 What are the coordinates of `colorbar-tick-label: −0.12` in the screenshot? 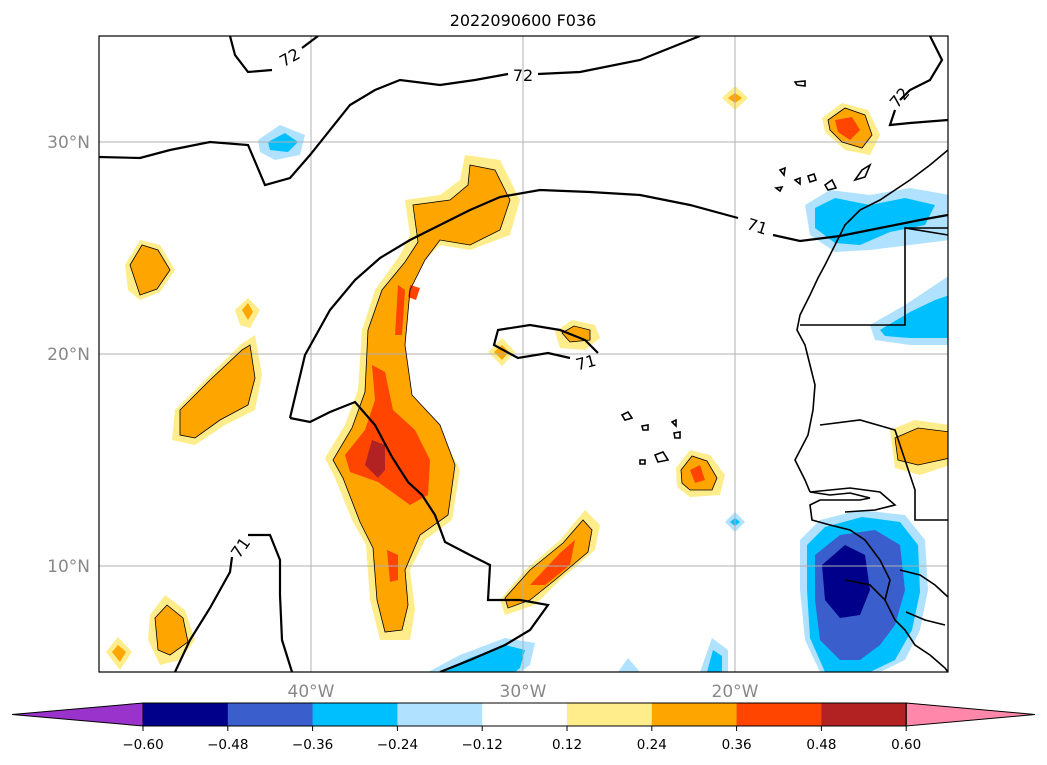 It's located at (482, 745).